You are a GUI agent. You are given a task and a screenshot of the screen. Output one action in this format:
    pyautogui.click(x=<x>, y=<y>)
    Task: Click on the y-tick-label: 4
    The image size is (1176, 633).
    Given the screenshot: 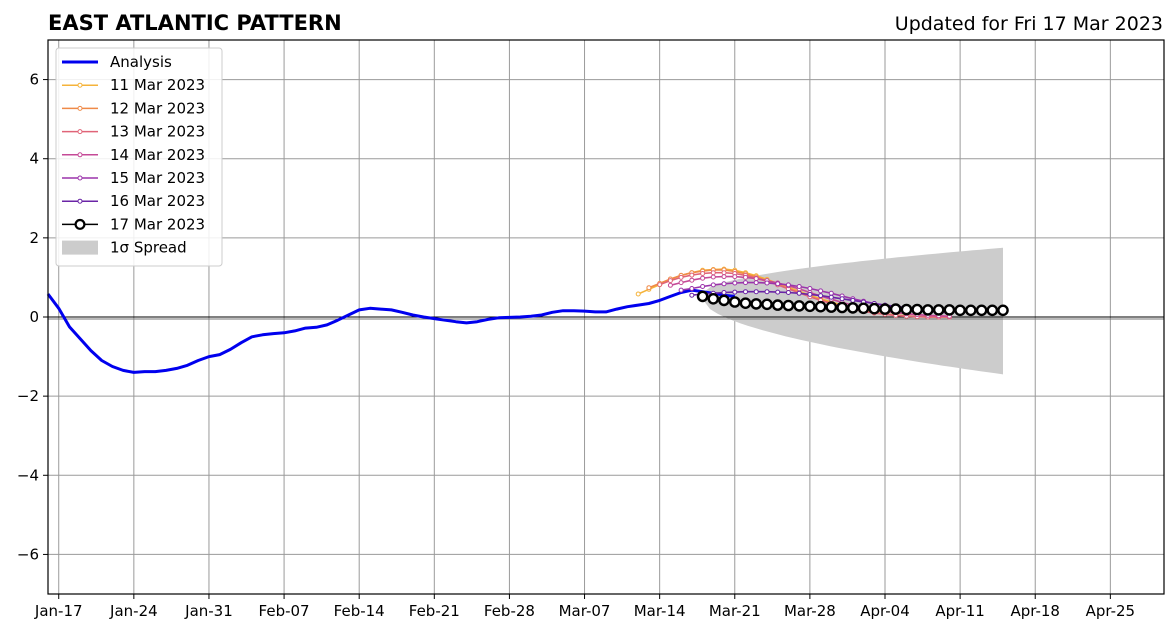 What is the action you would take?
    pyautogui.click(x=34, y=159)
    